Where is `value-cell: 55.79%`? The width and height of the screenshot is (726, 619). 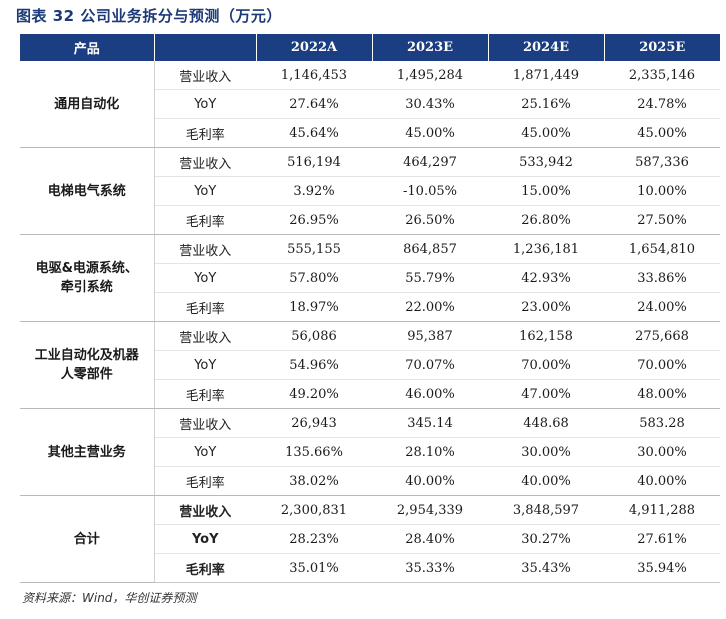 value-cell: 55.79% is located at coordinates (430, 278).